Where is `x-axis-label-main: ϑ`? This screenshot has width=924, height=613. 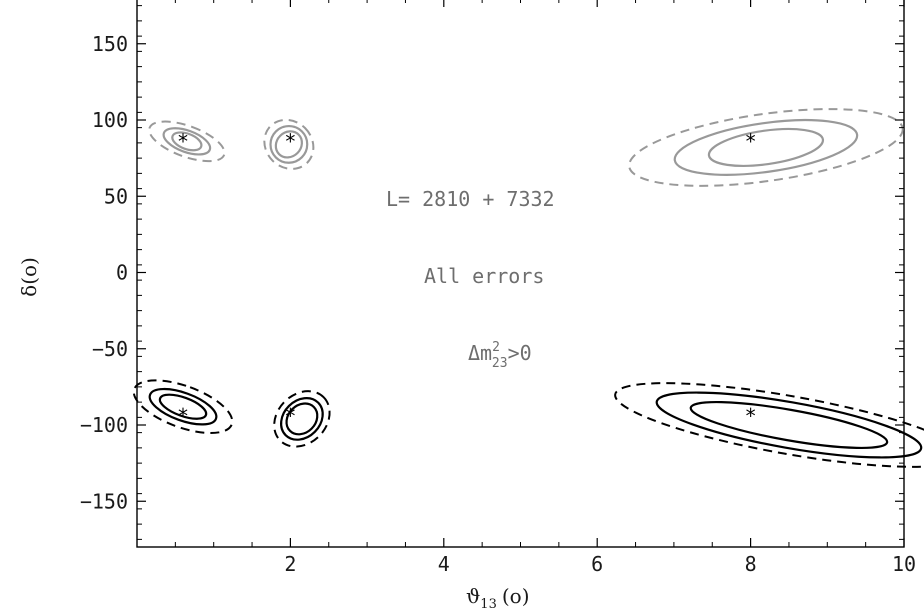 x-axis-label-main: ϑ is located at coordinates (473, 596).